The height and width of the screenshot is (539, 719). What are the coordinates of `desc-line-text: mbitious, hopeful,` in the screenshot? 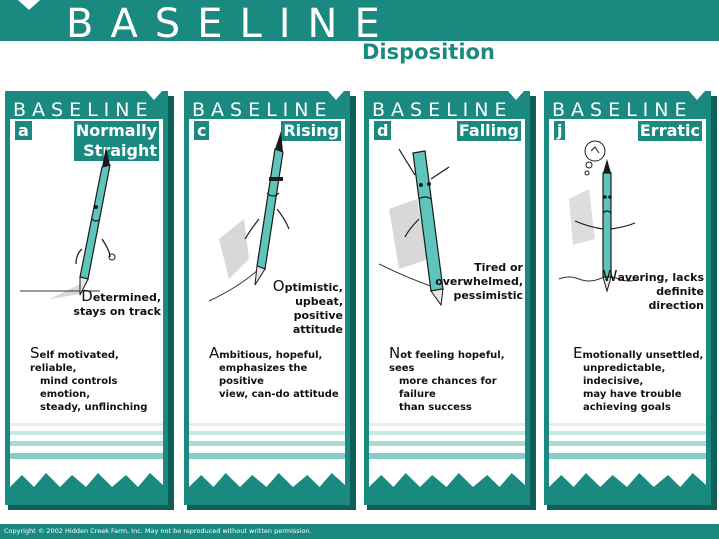 It's located at (271, 355).